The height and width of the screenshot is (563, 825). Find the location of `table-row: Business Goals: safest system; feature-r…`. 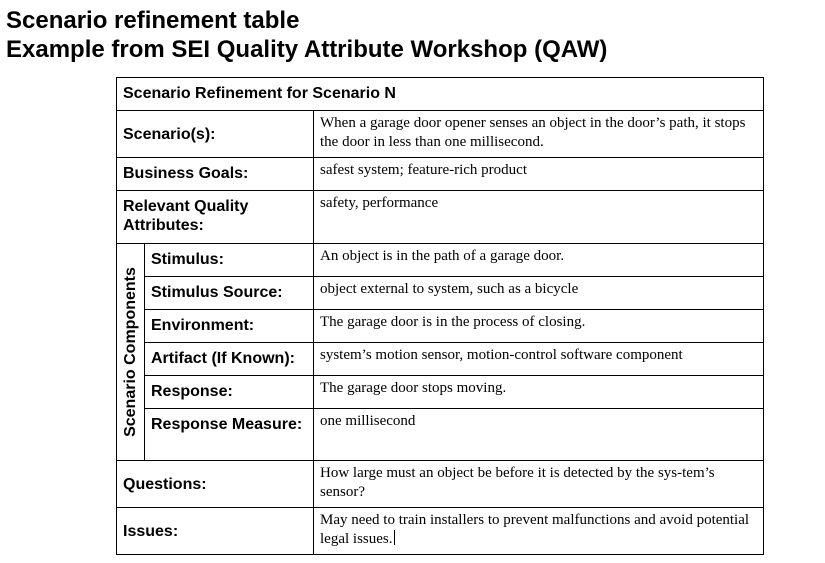

table-row: Business Goals: safest system; feature-r… is located at coordinates (440, 174).